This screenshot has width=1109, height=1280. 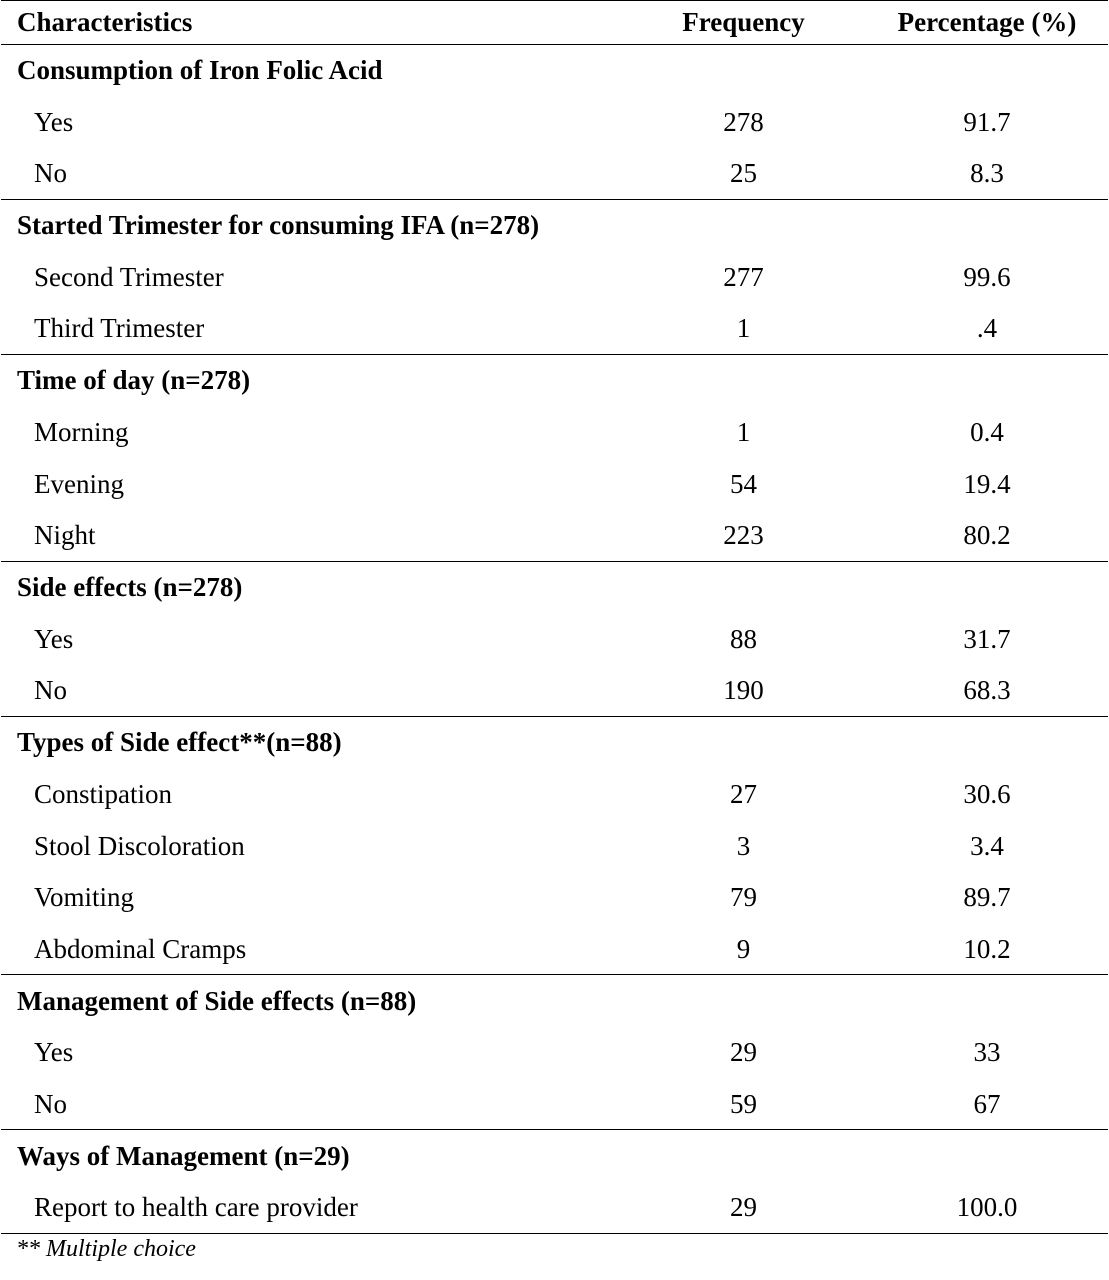 I want to click on table-row: Stool Discoloration 3 3.4, so click(x=554, y=846).